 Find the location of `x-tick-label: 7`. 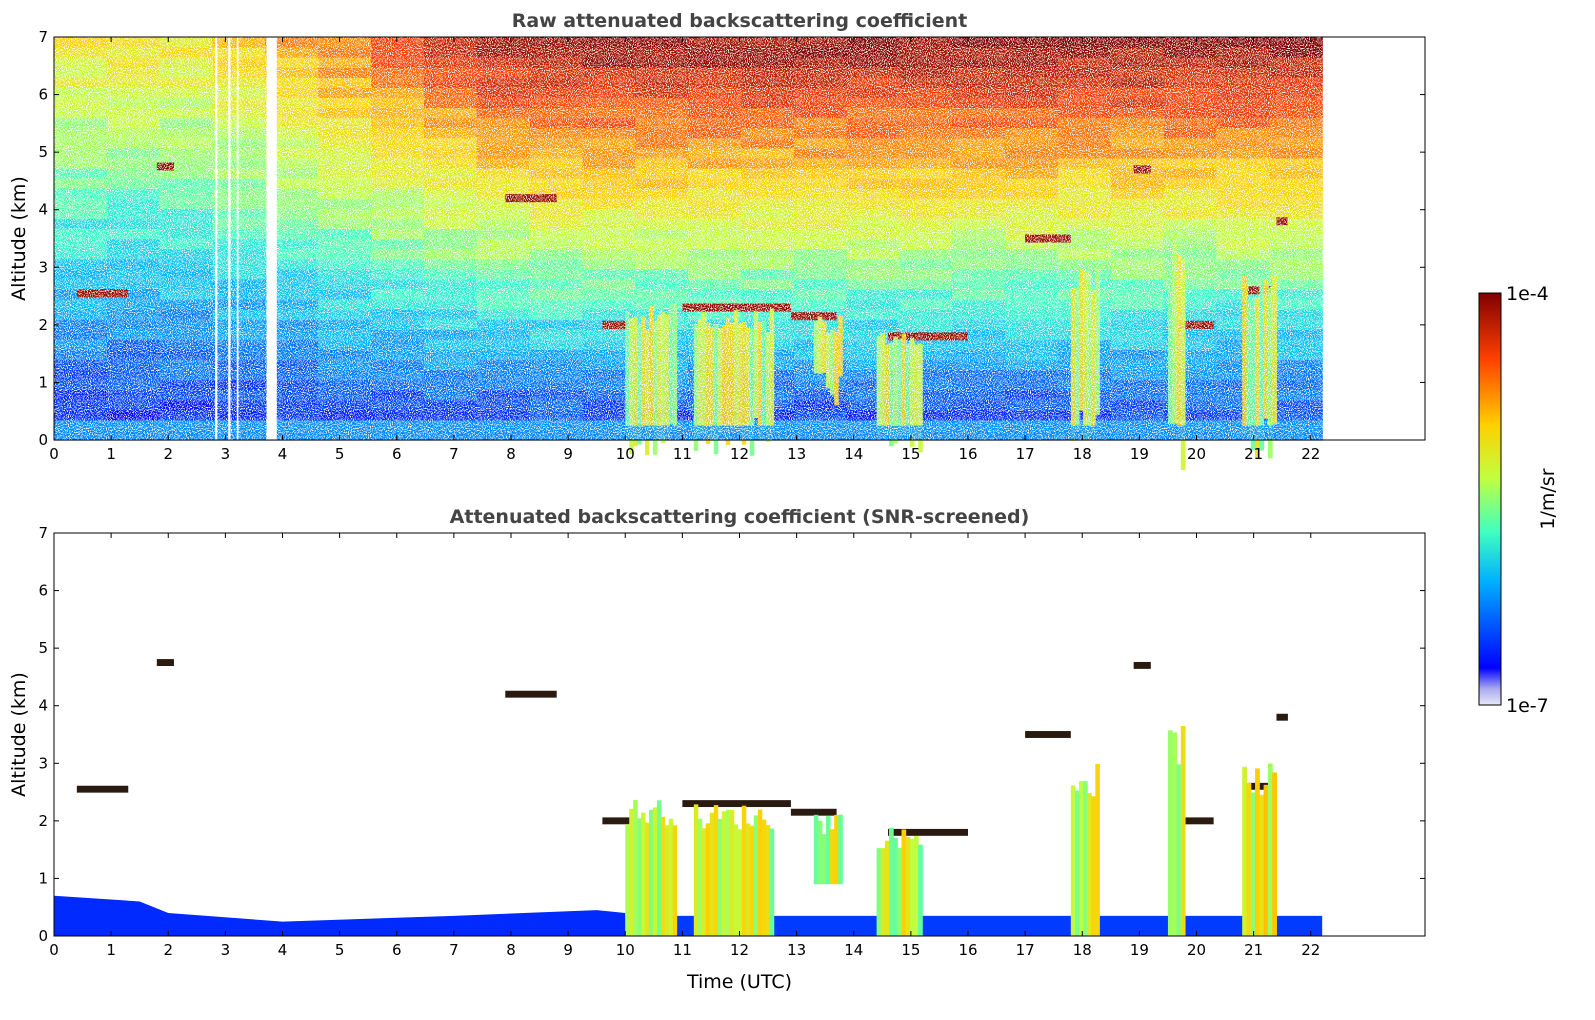

x-tick-label: 7 is located at coordinates (454, 950).